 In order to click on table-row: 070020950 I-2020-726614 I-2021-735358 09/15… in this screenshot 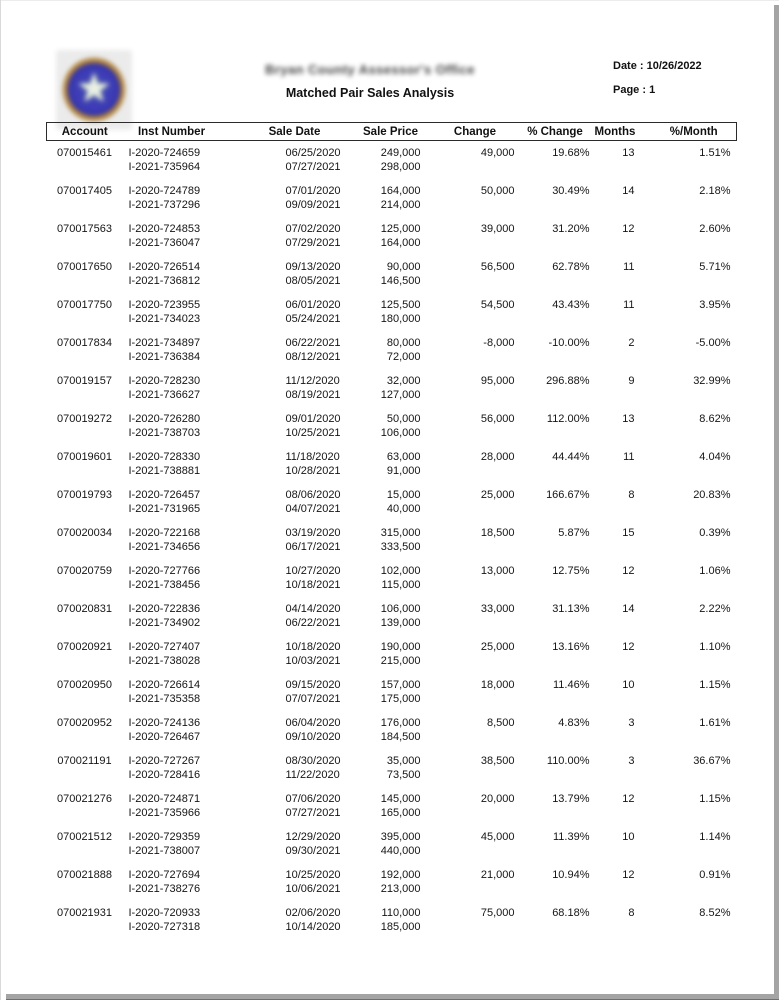, I will do `click(392, 697)`.